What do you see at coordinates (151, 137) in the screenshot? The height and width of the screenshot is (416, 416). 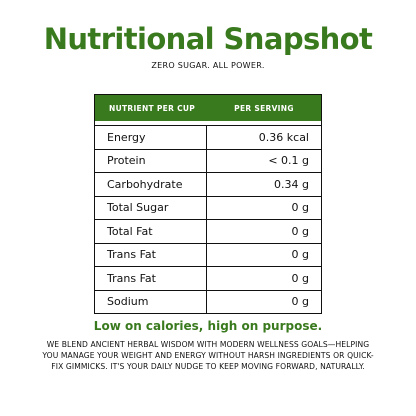 I see `nutrient-name: Energy` at bounding box center [151, 137].